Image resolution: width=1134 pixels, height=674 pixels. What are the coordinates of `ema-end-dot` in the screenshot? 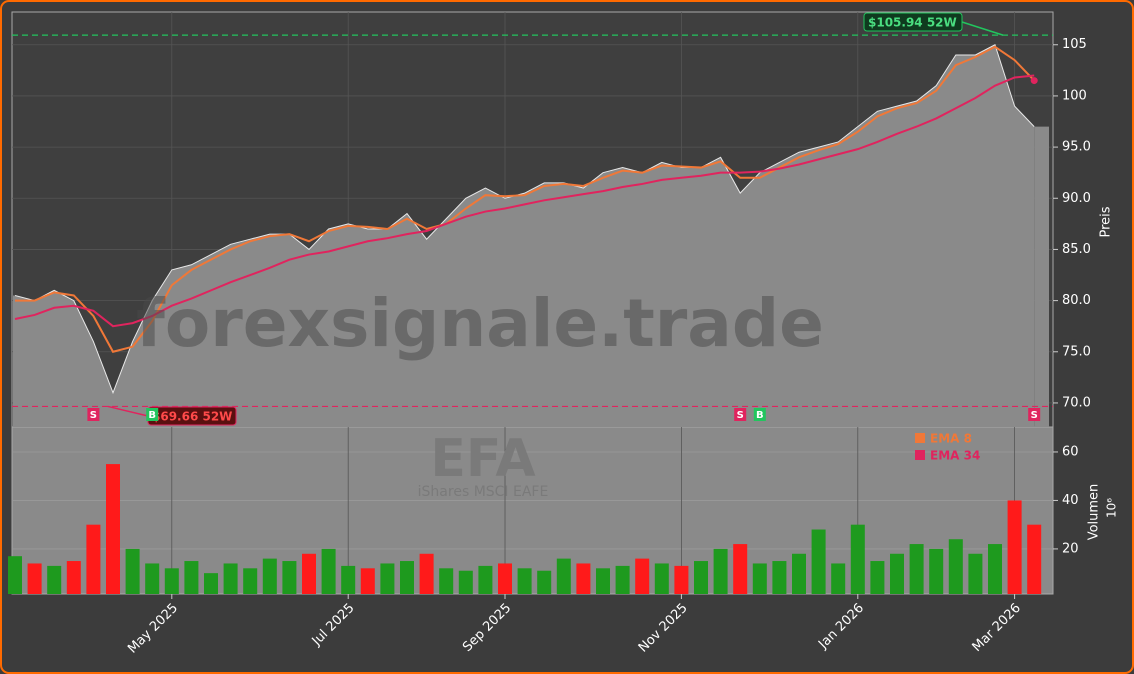 It's located at (1034, 81).